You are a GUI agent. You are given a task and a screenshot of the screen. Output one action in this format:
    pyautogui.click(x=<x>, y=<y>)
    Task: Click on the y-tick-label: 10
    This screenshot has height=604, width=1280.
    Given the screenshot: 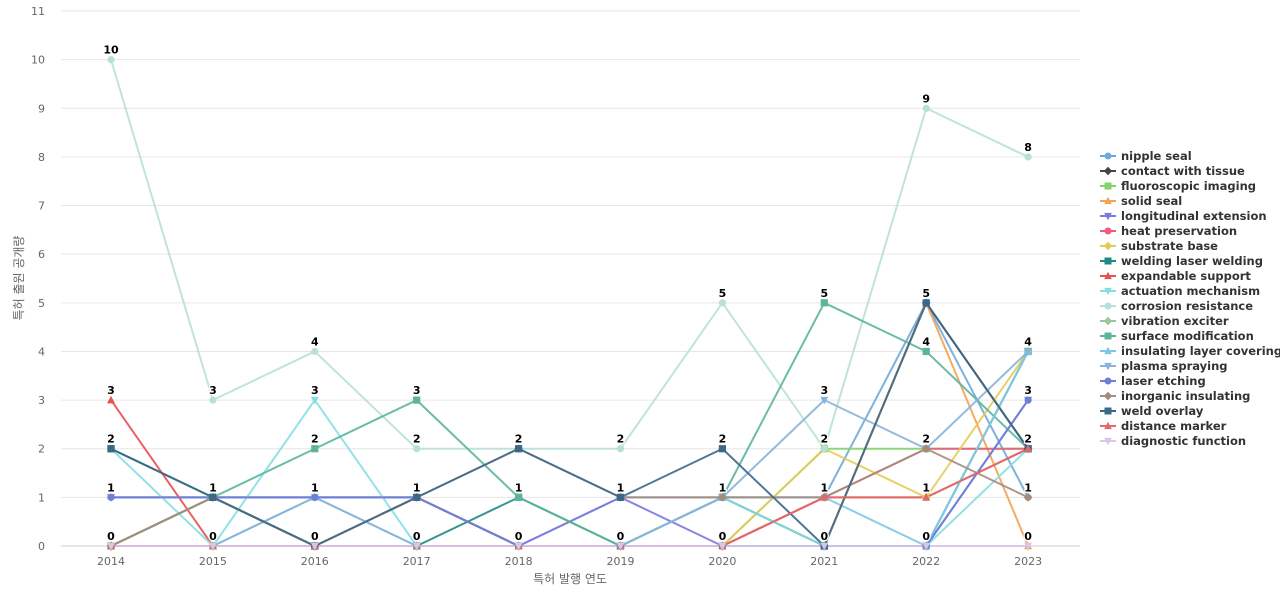 What is the action you would take?
    pyautogui.click(x=38, y=60)
    